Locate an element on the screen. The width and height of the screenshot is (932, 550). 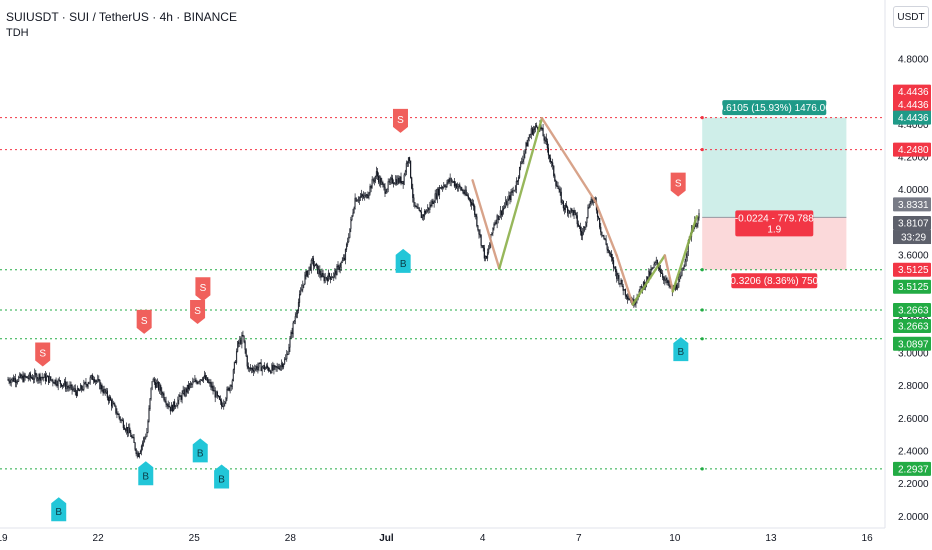
price-tag-text: 4.4436 is located at coordinates (913, 105).